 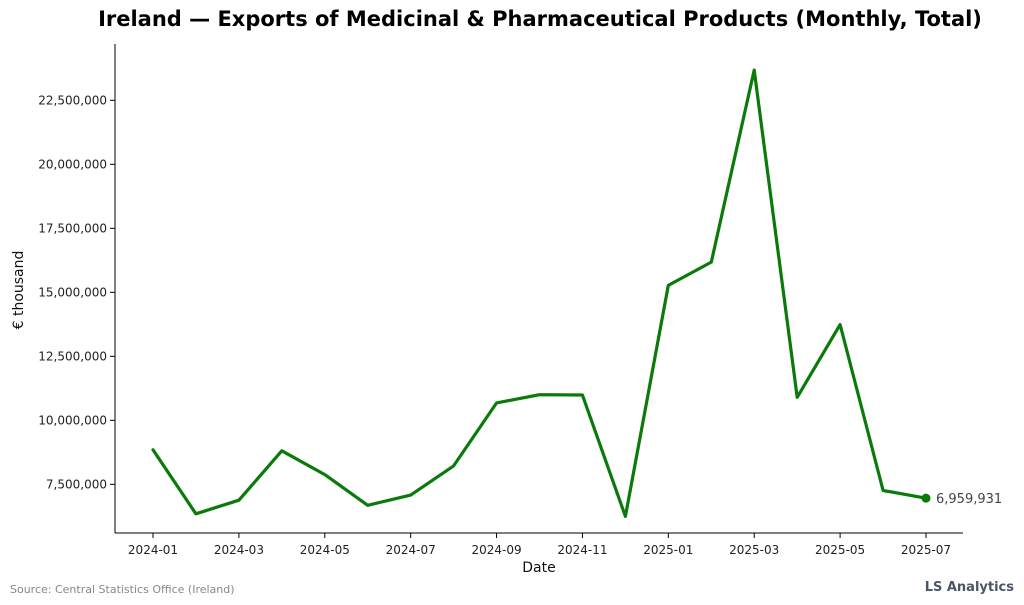 I want to click on x-tick-label: 2025-07, so click(x=926, y=550).